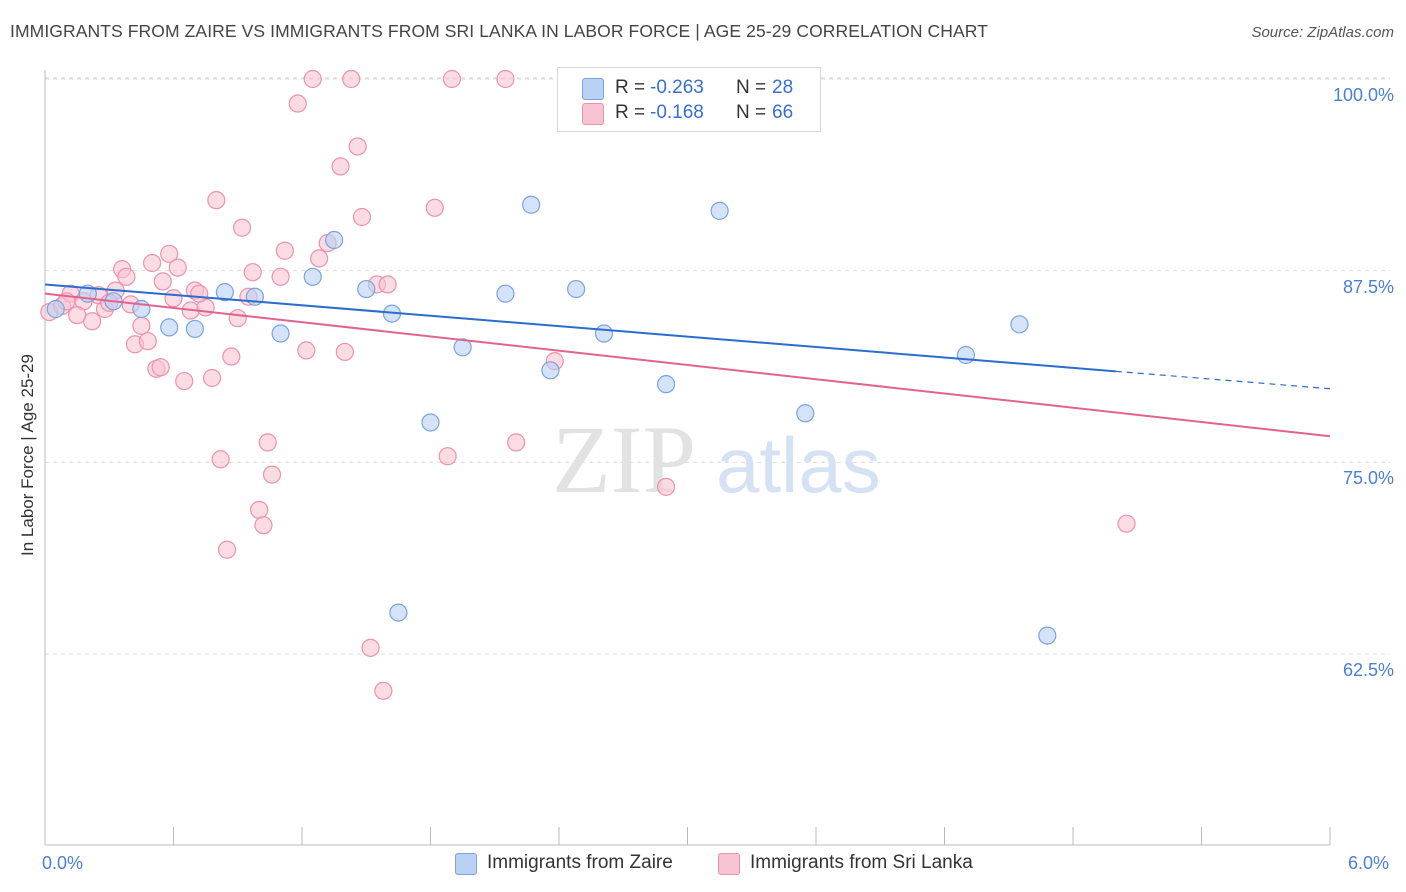 This screenshot has width=1406, height=892. What do you see at coordinates (677, 112) in the screenshot?
I see `legend-r-value: -0.168` at bounding box center [677, 112].